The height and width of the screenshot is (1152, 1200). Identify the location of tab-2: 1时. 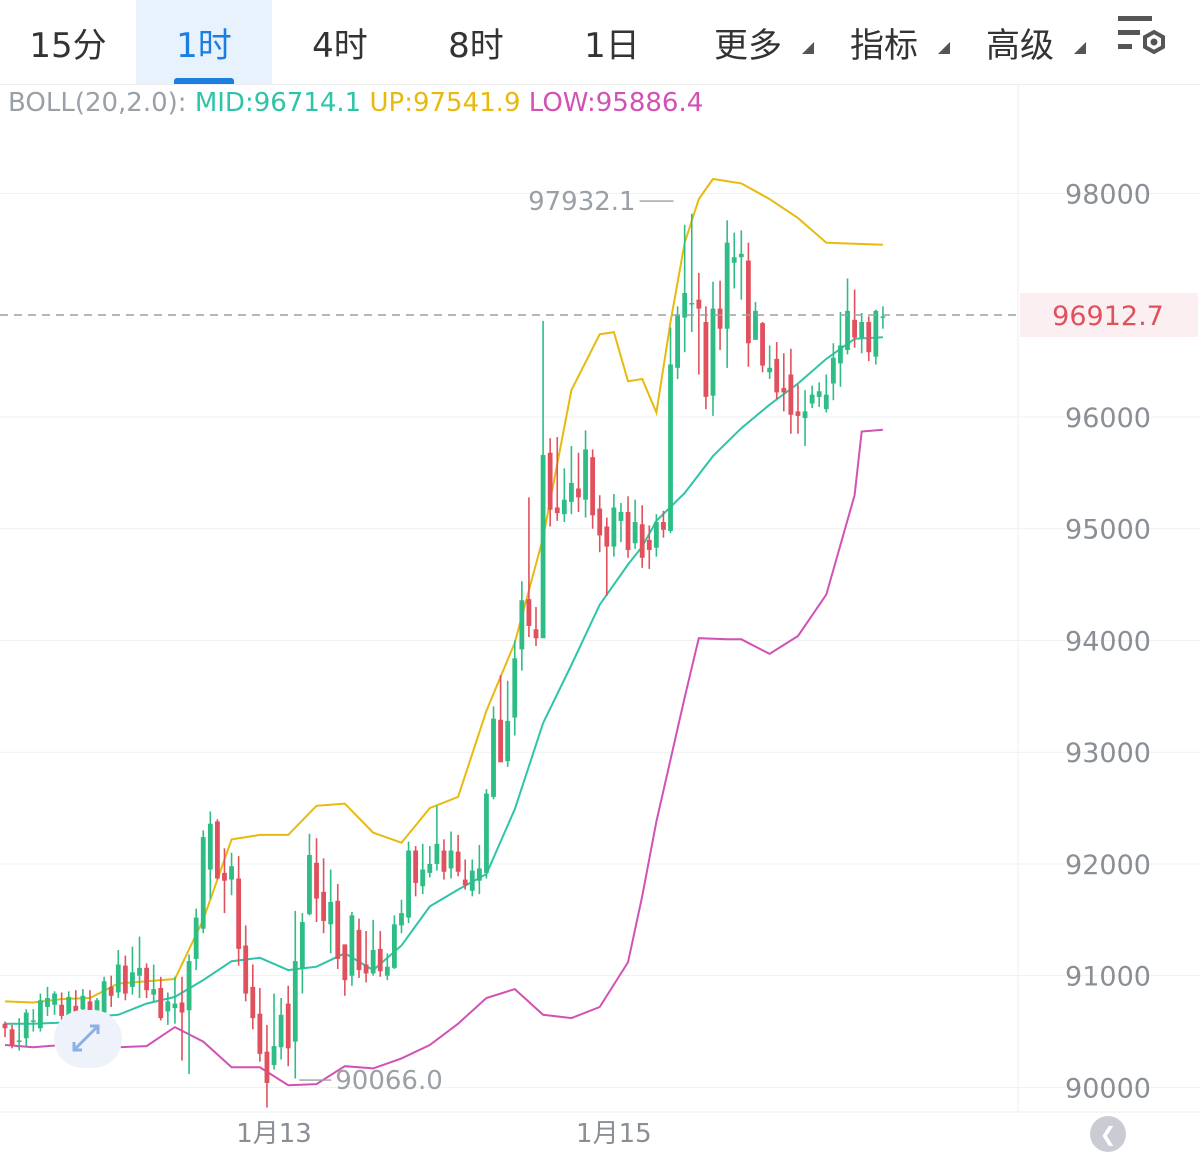
(204, 42).